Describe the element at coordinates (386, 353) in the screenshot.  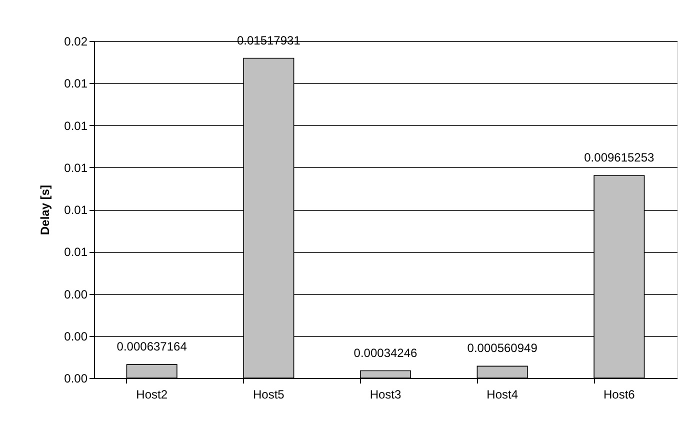
I see `data-label: 0.00034246` at that location.